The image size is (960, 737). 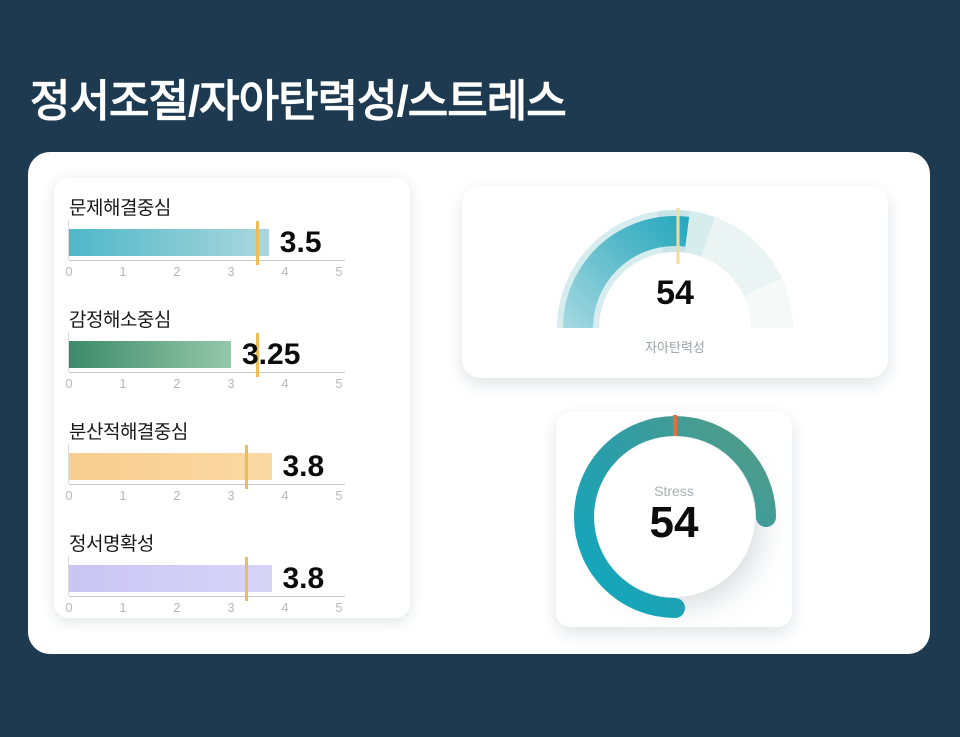 What do you see at coordinates (674, 491) in the screenshot?
I see `stress-label: Stress` at bounding box center [674, 491].